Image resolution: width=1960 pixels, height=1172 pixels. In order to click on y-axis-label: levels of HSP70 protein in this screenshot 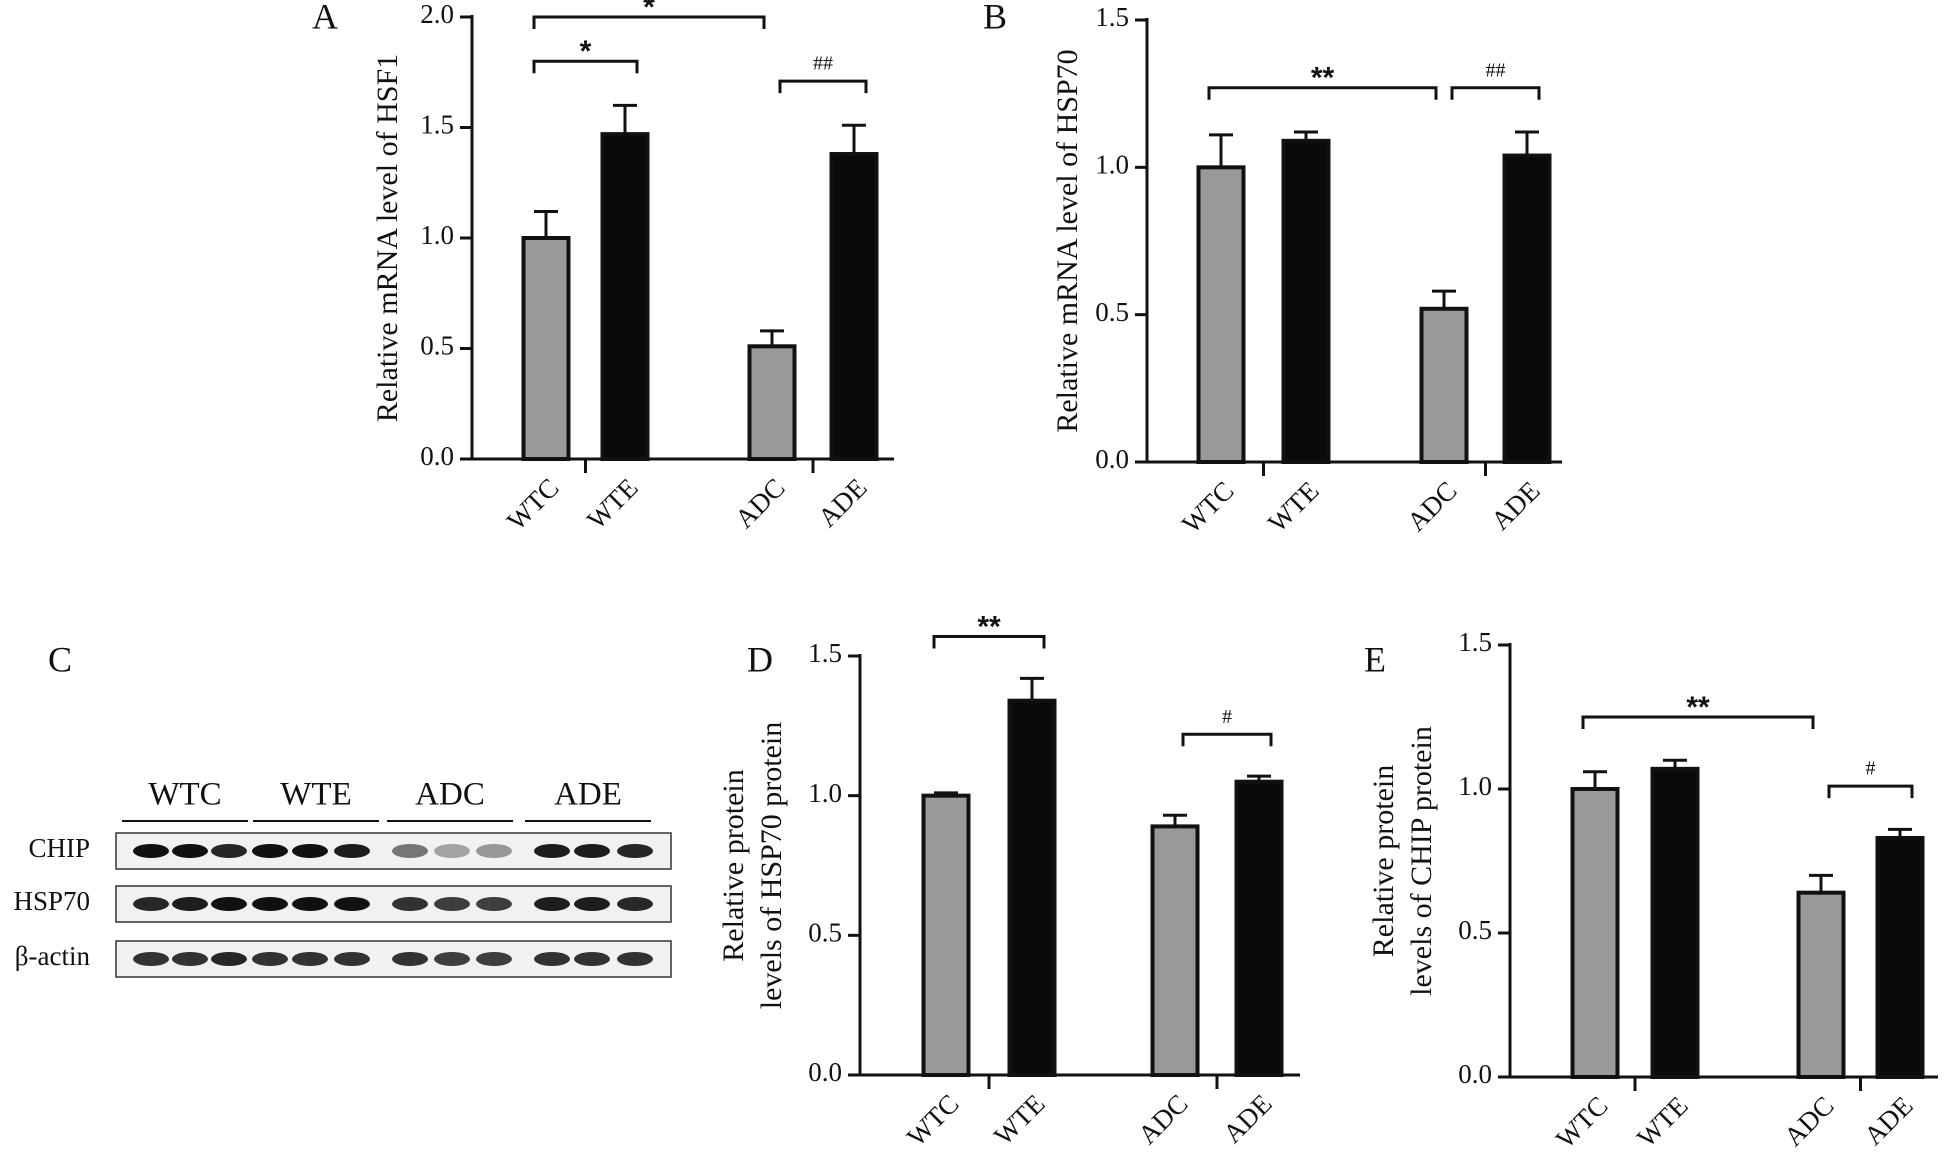, I will do `click(771, 865)`.